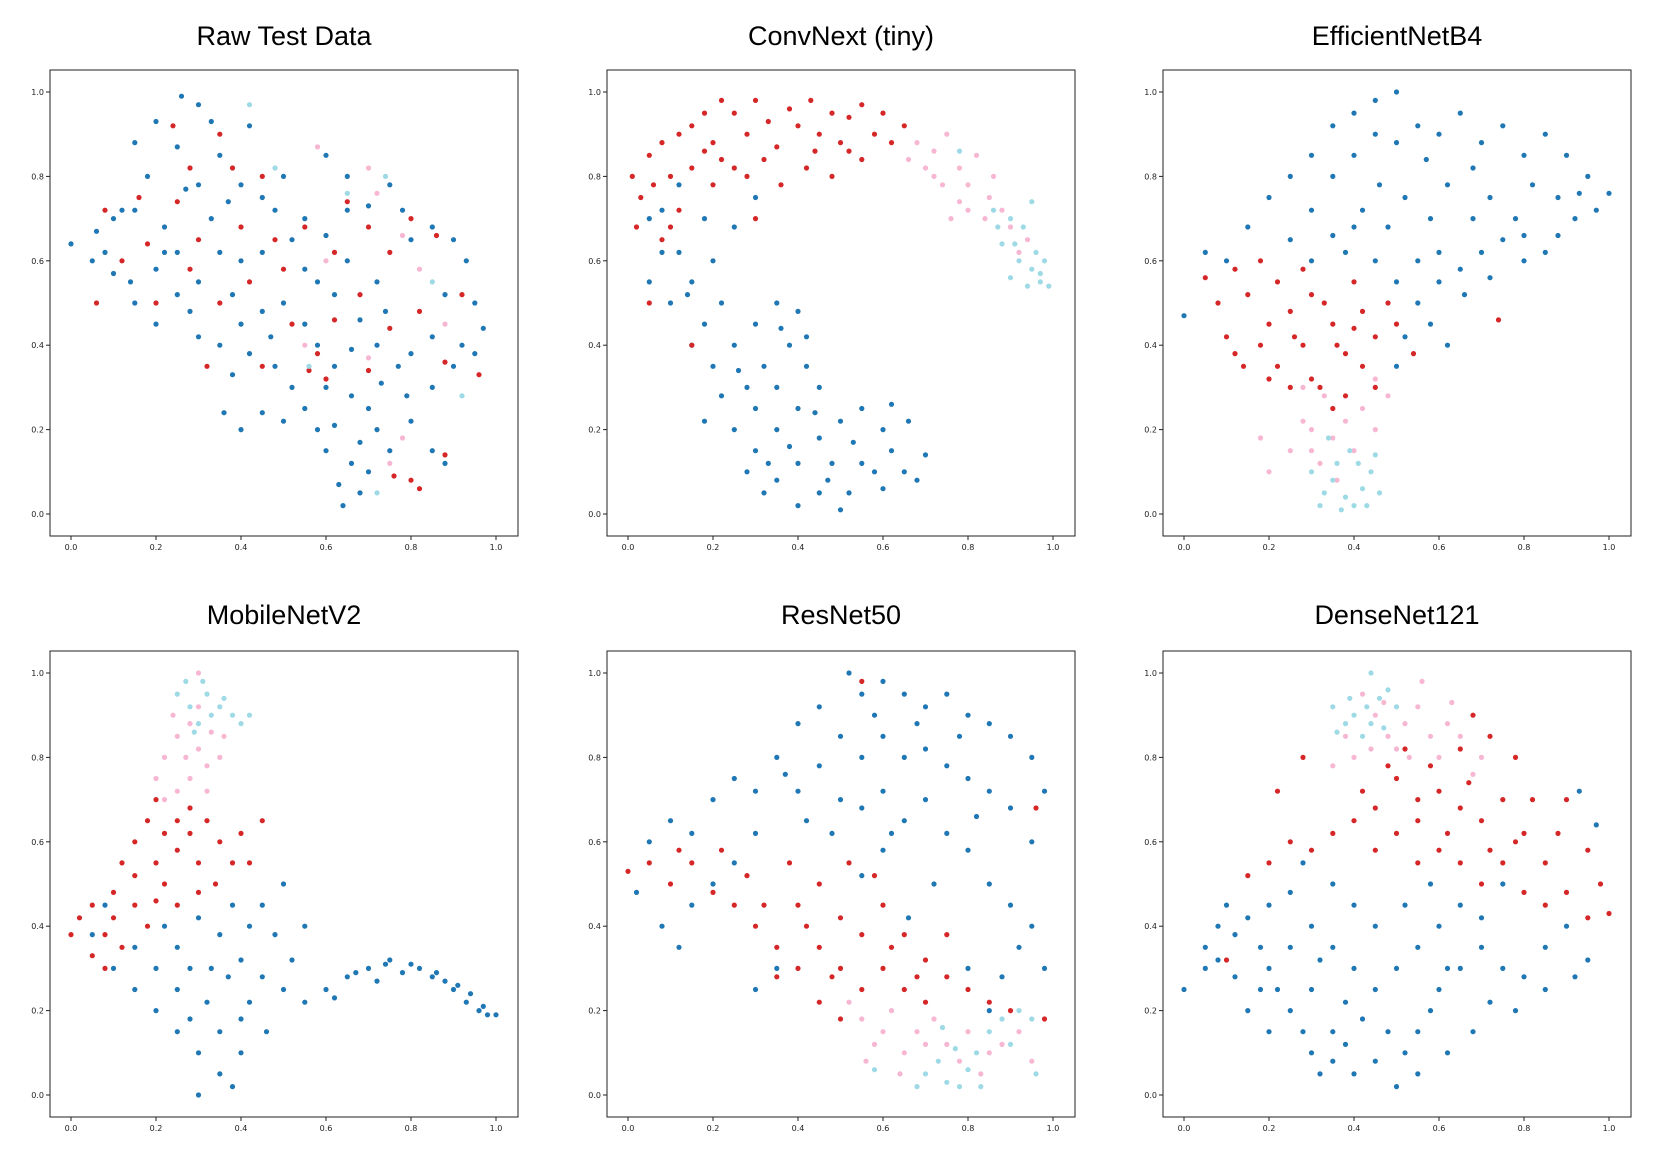 This screenshot has width=1658, height=1159. Describe the element at coordinates (284, 303) in the screenshot. I see `axes-frame` at that location.